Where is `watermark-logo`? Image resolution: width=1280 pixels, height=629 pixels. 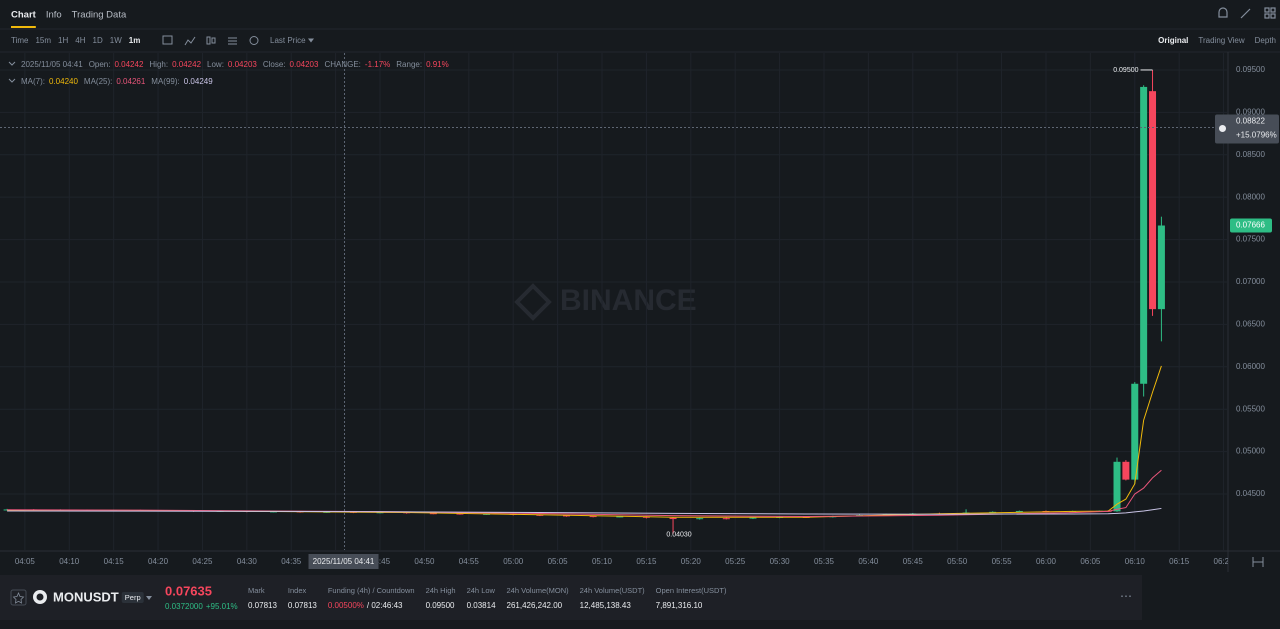
watermark-logo is located at coordinates (533, 302).